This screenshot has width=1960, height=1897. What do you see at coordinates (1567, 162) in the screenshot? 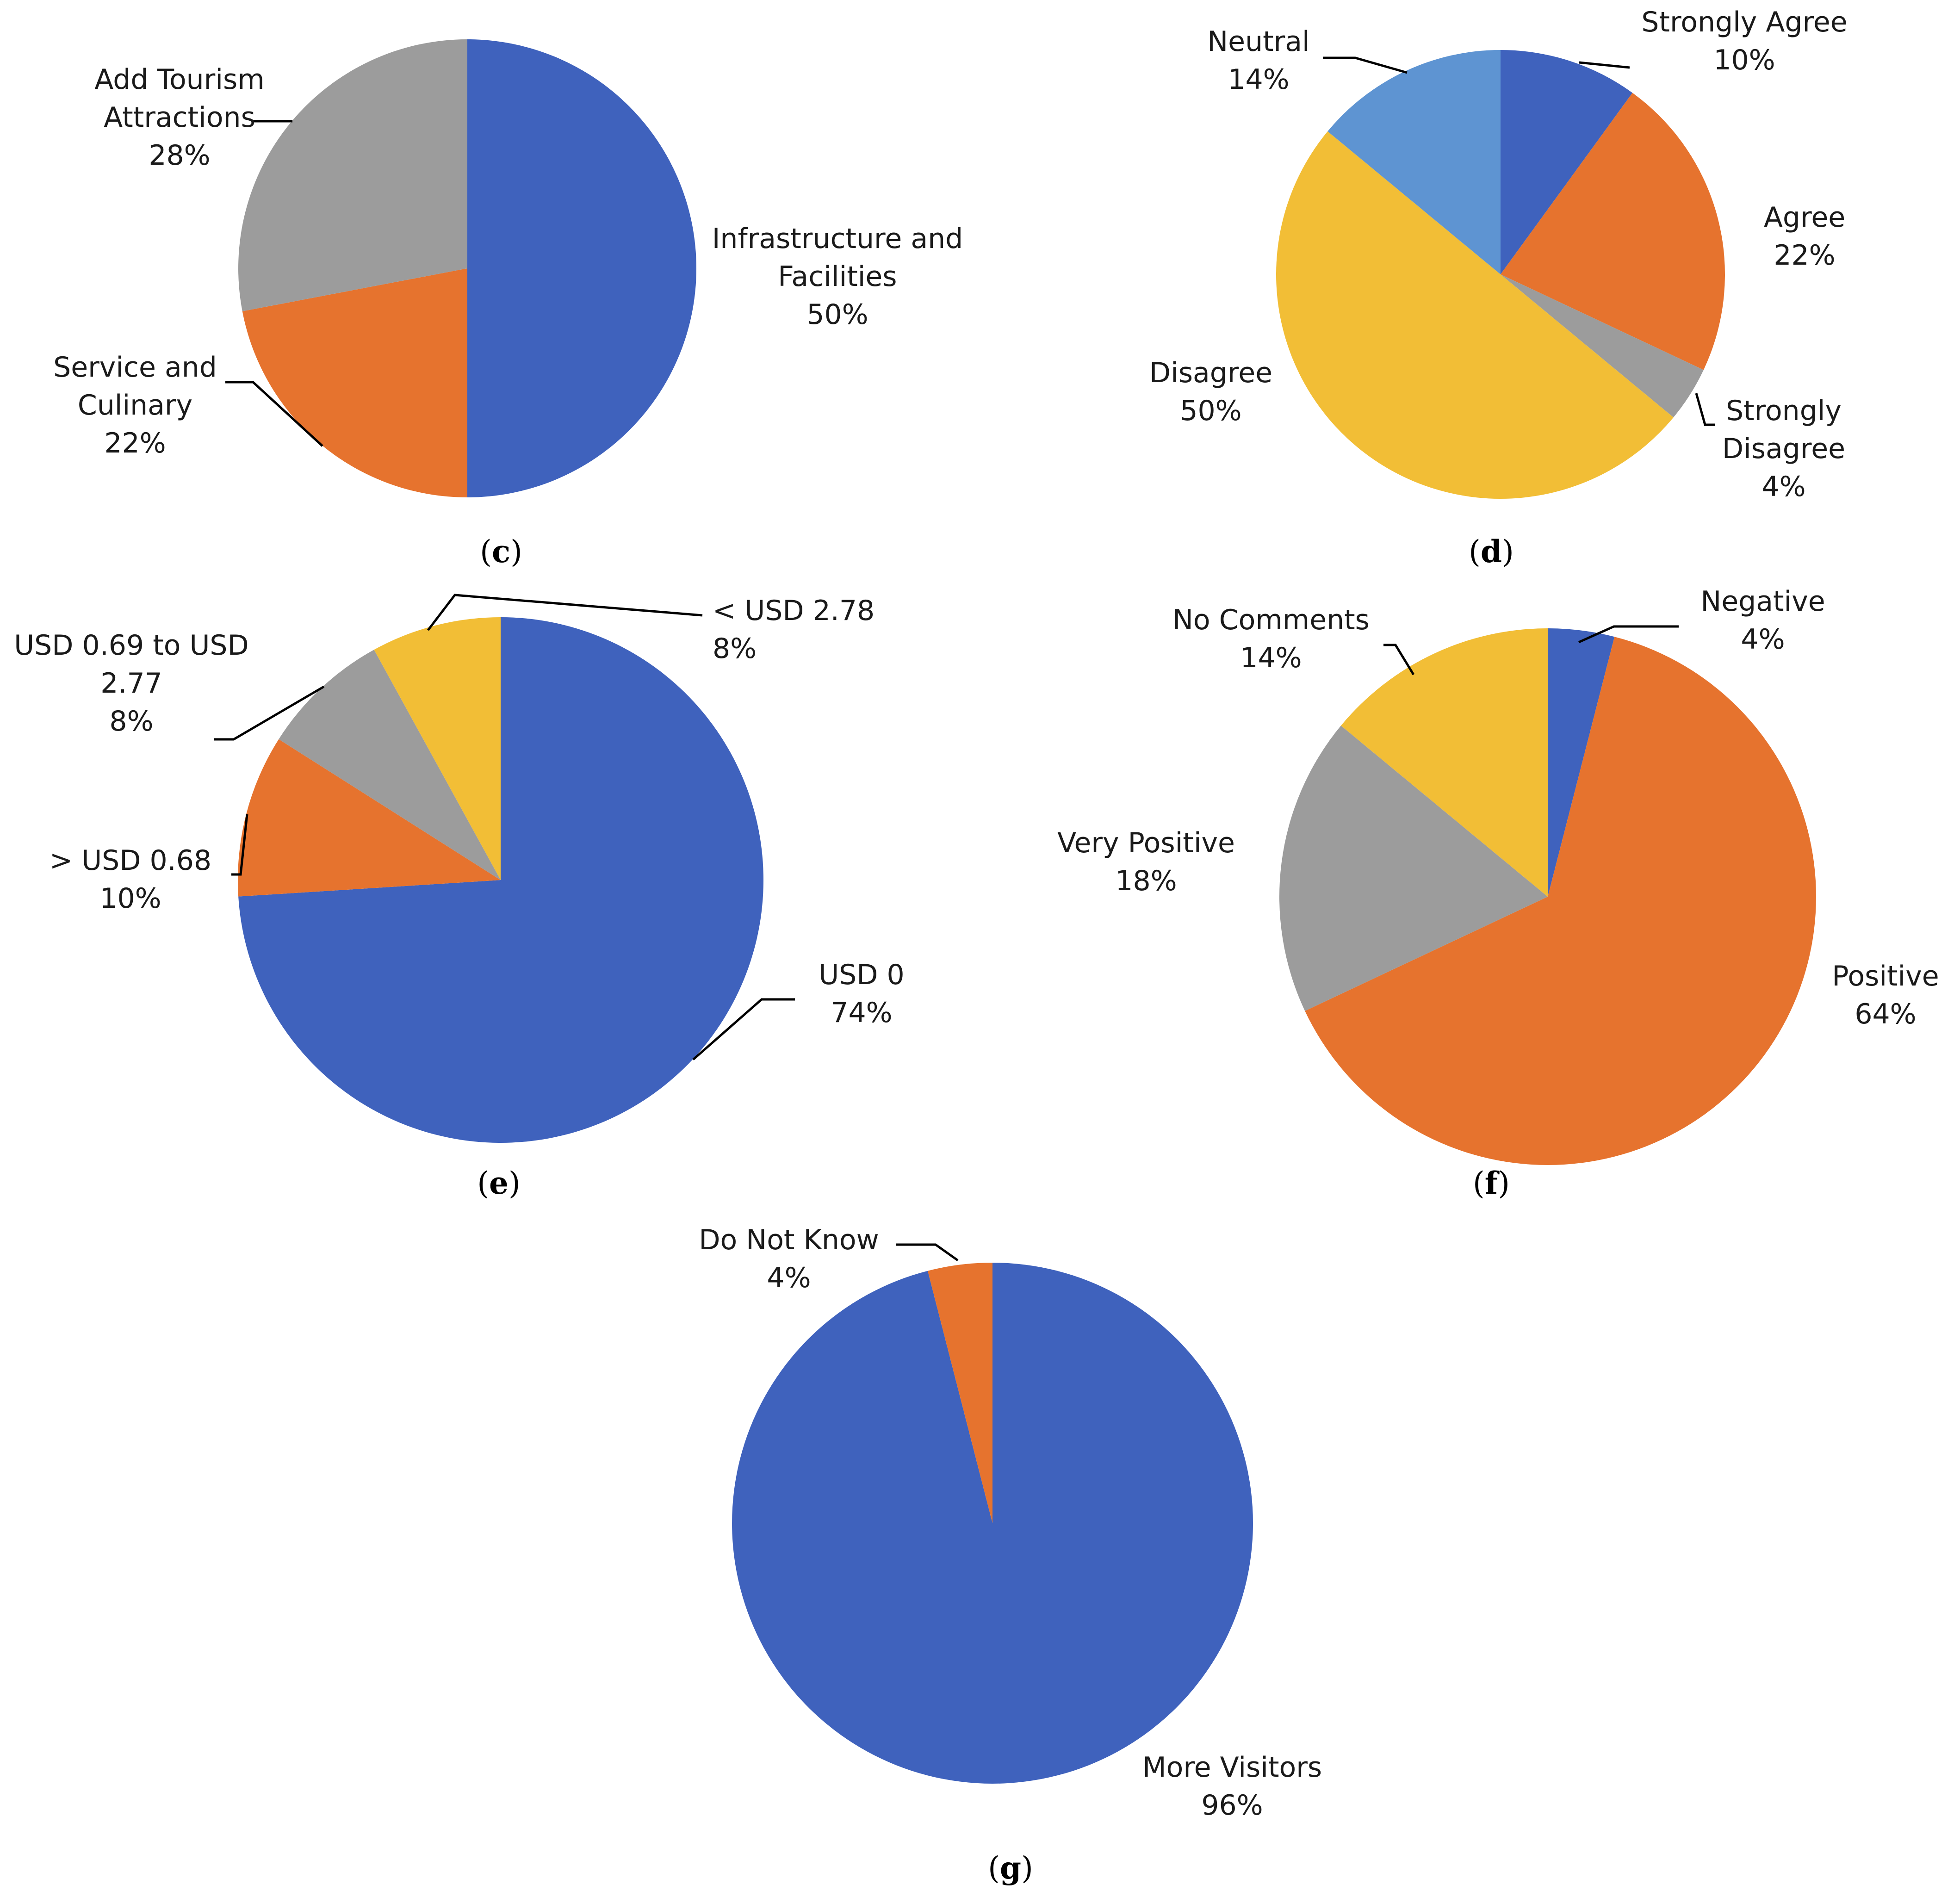
I see `pie-slice-d-strongly-agree` at bounding box center [1567, 162].